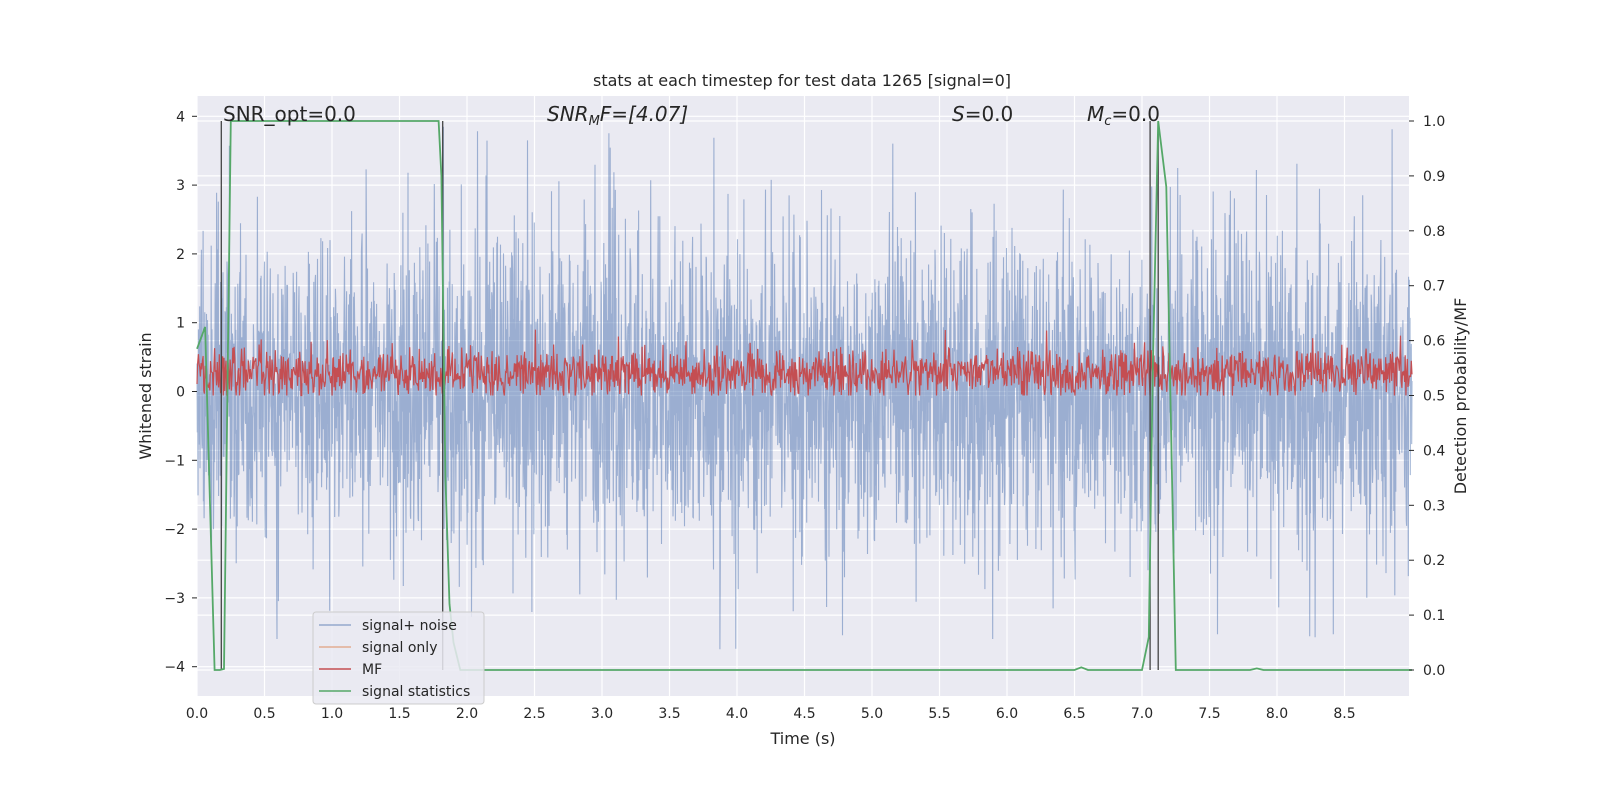 Image resolution: width=1600 pixels, height=800 pixels. I want to click on y-tick-label: −1, so click(174, 461).